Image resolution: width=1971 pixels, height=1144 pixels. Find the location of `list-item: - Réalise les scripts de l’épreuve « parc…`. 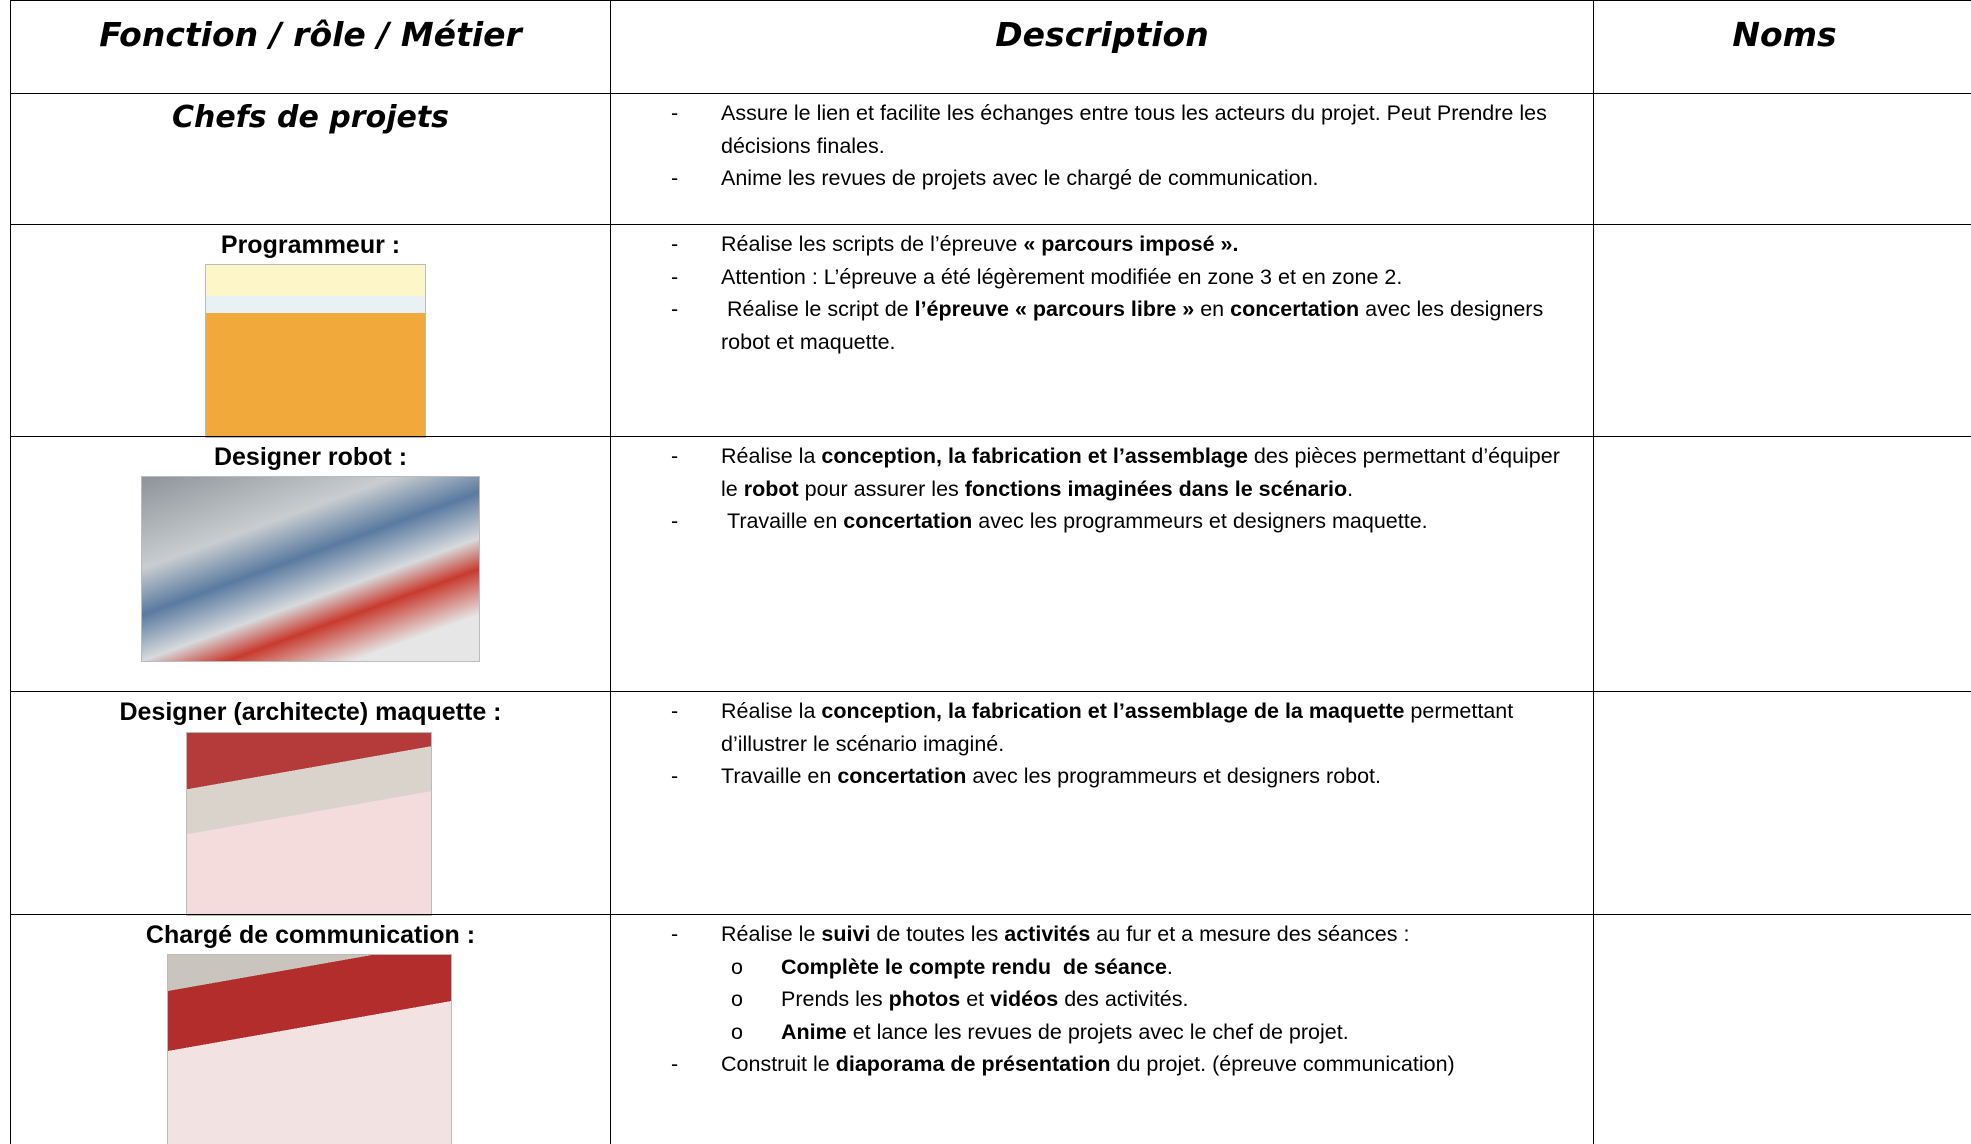

list-item: - Réalise les scripts de l’épreuve « parc… is located at coordinates (1091, 244).